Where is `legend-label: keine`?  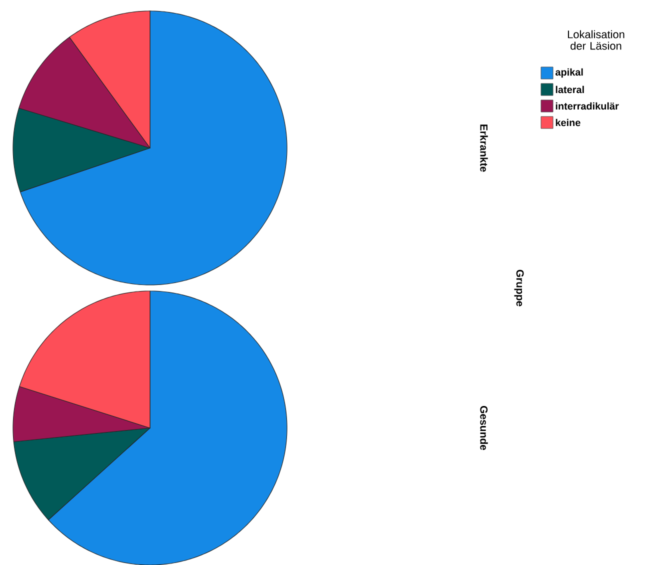
legend-label: keine is located at coordinates (568, 122).